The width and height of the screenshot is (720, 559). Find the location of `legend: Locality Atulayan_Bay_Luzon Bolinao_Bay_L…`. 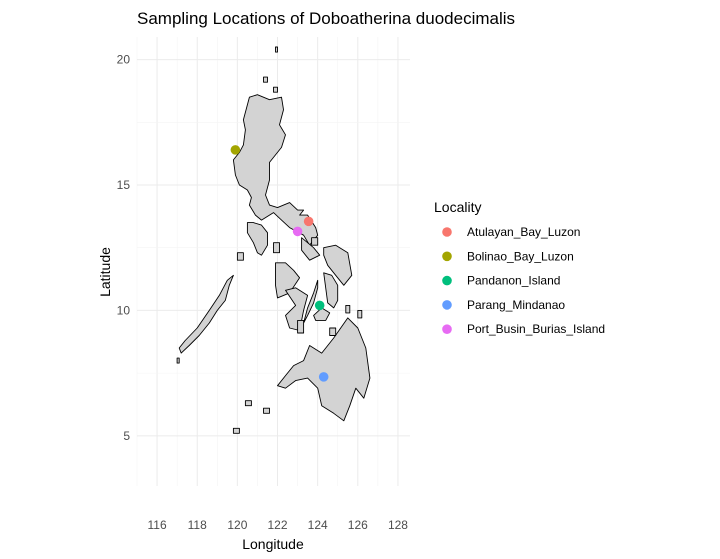

legend: Locality Atulayan_Bay_Luzon Bolinao_Bay_L… is located at coordinates (519, 267).